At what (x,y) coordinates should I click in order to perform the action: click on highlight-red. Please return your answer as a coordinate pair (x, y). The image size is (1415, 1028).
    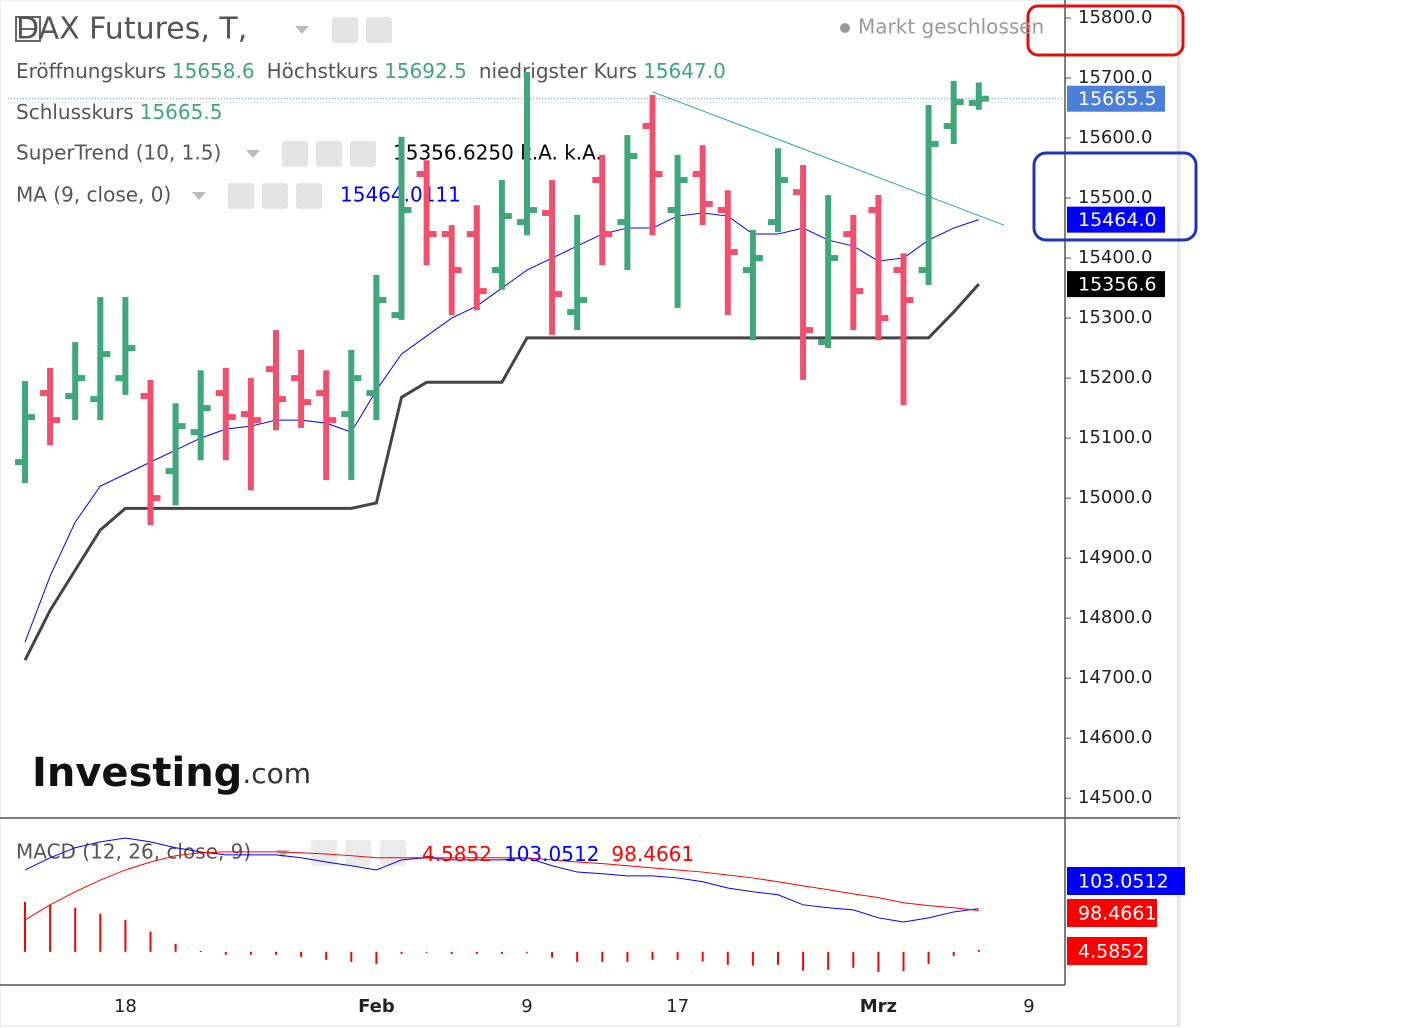
    Looking at the image, I should click on (1105, 30).